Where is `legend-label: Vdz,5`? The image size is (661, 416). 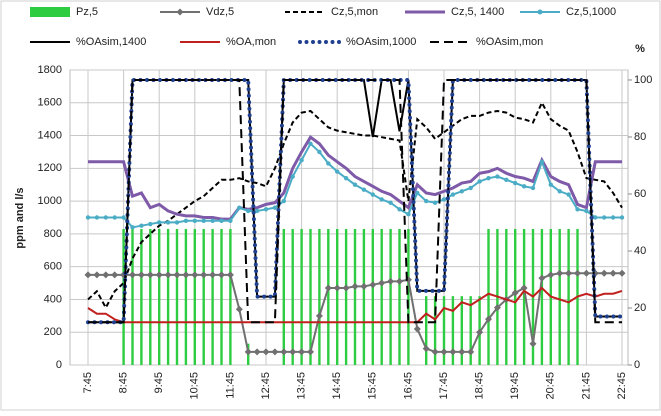
legend-label: Vdz,5 is located at coordinates (220, 12).